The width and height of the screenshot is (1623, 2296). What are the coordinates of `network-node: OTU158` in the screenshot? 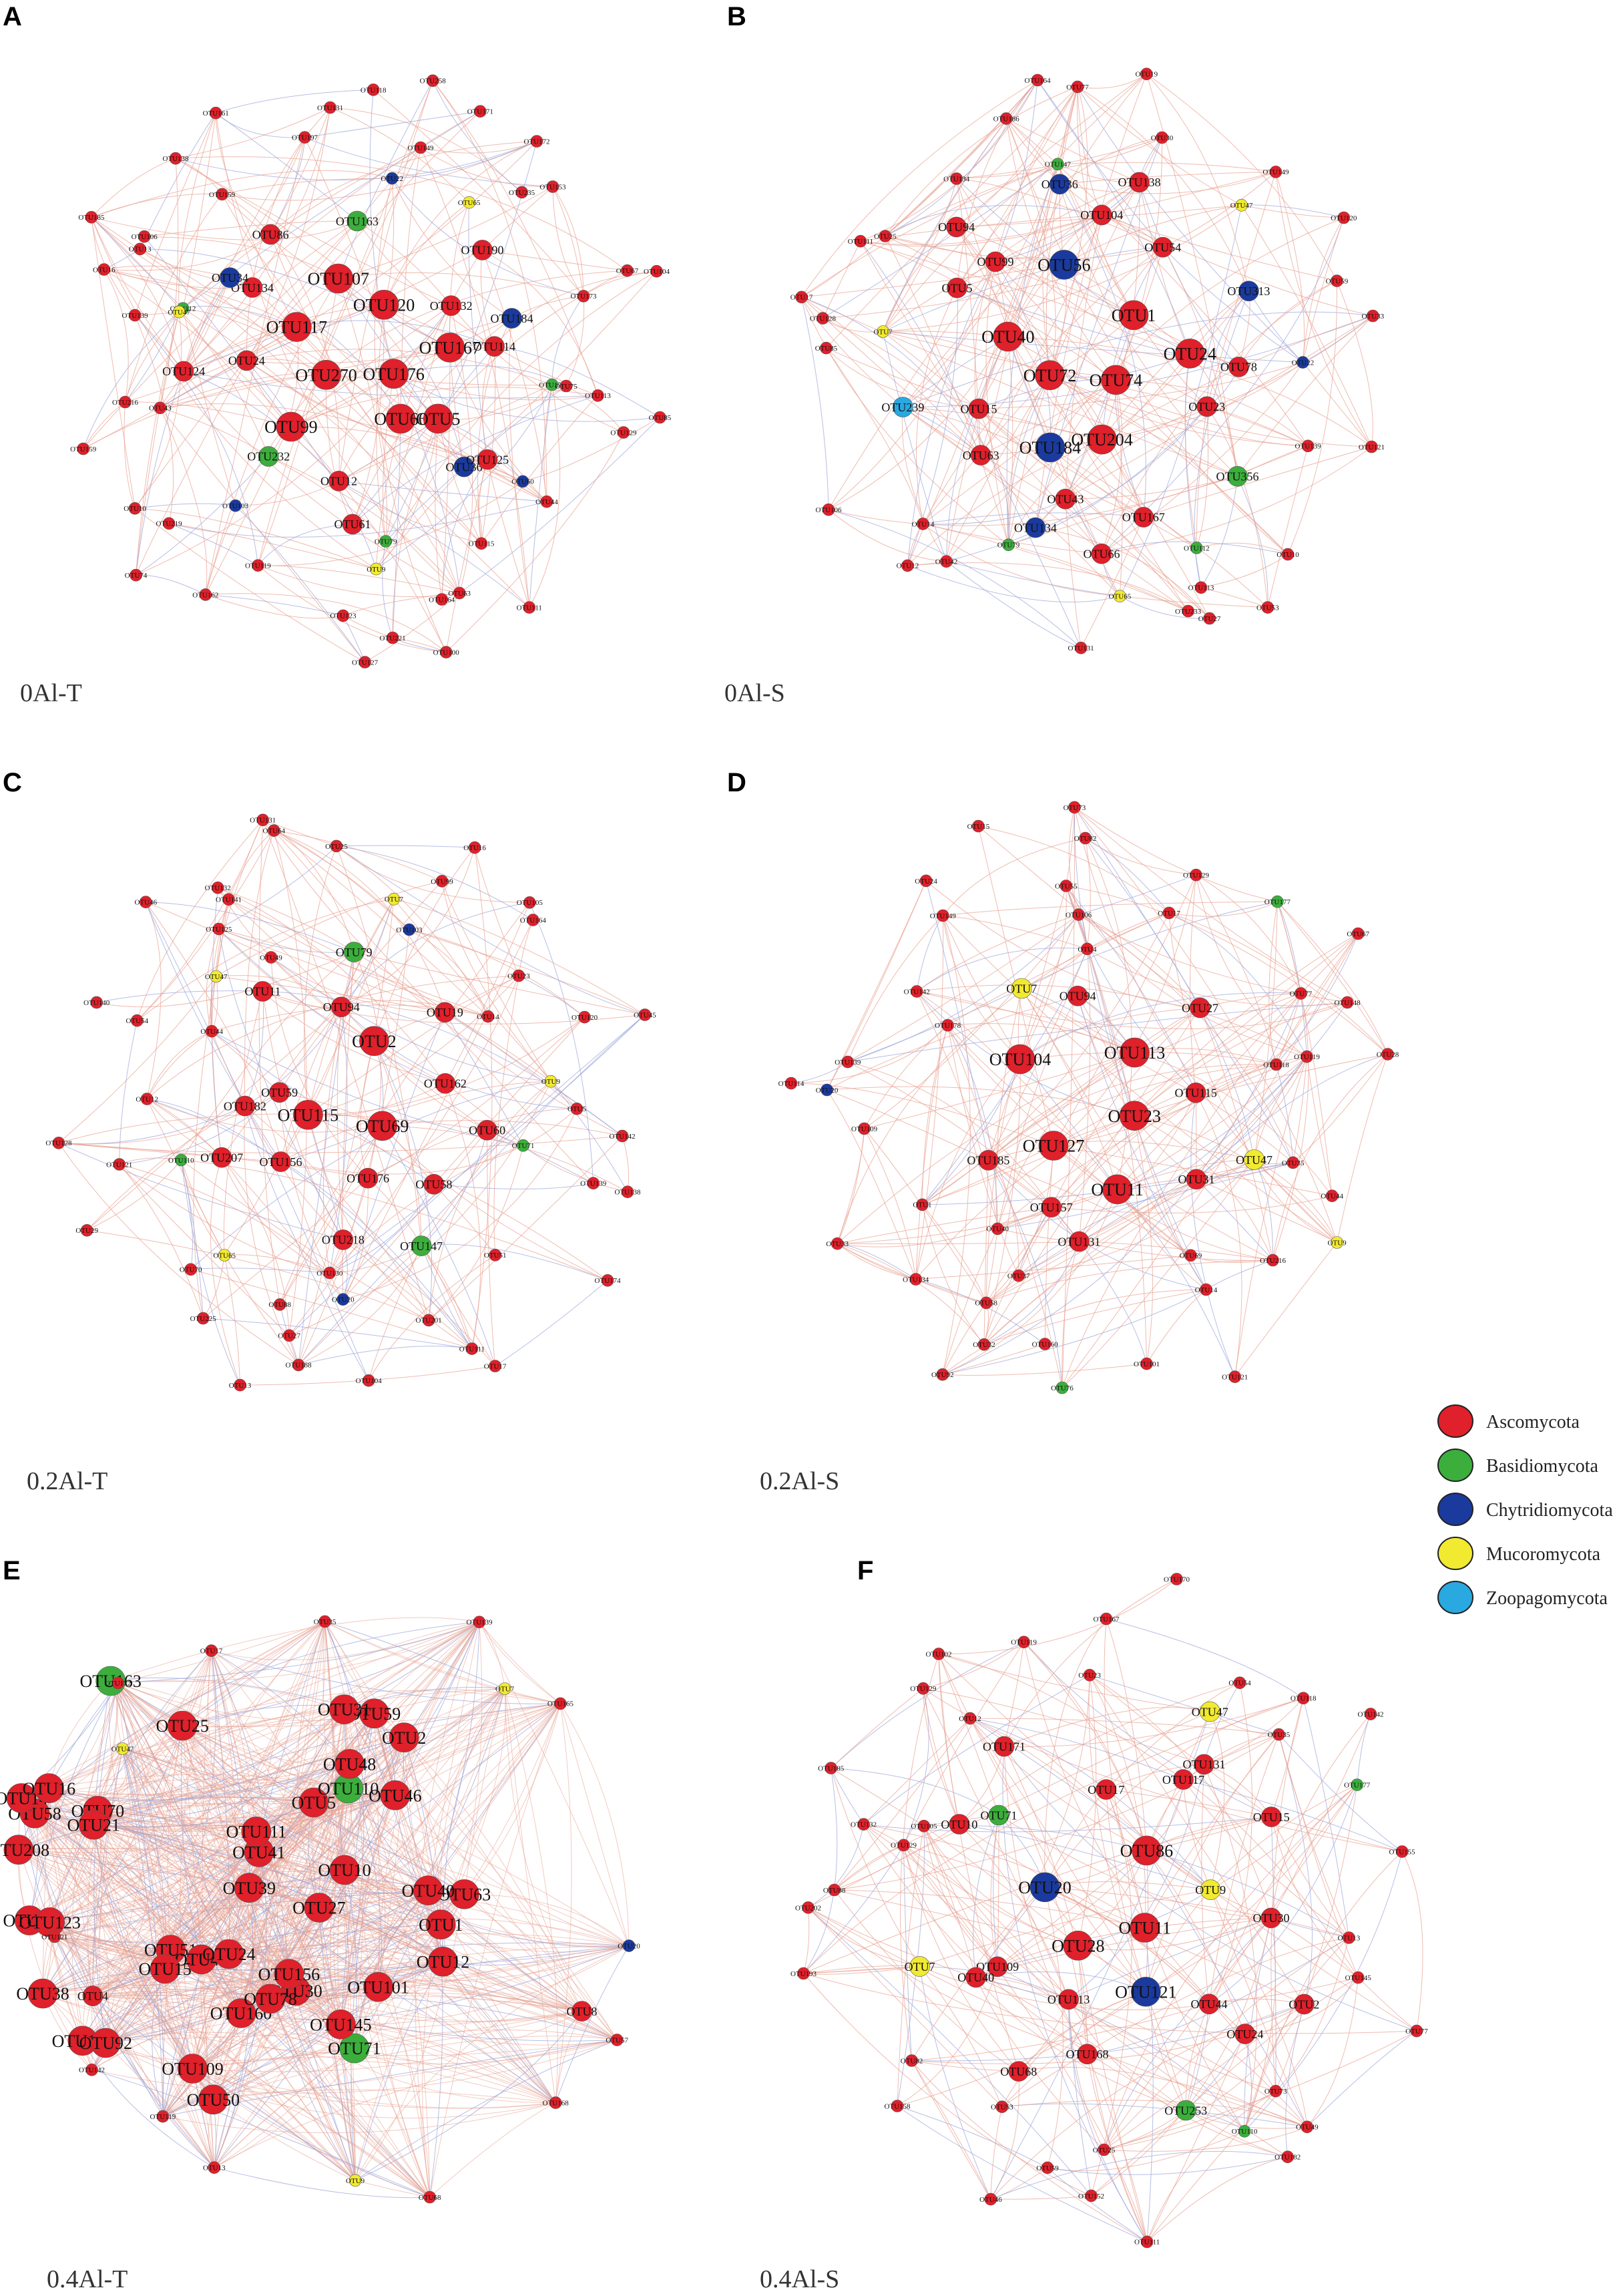 It's located at (897, 2106).